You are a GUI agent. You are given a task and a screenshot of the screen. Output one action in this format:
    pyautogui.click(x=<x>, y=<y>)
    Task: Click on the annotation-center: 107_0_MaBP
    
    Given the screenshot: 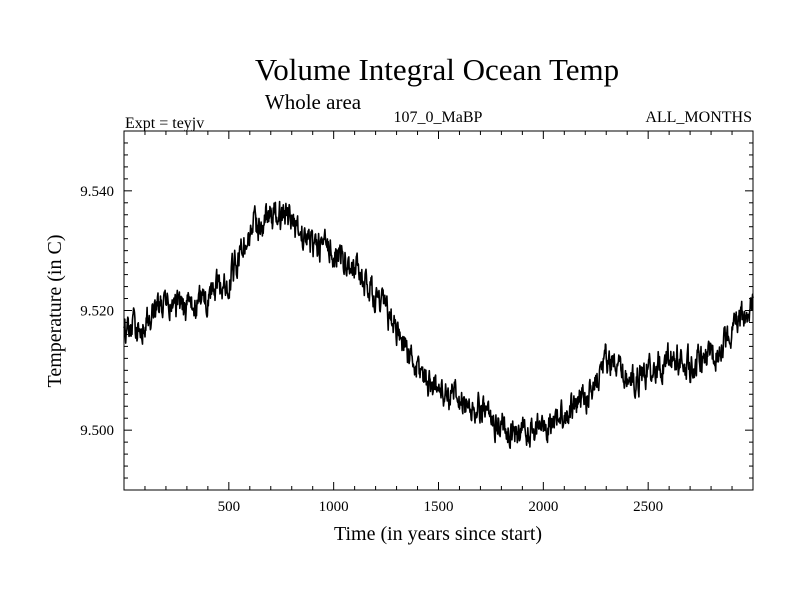 What is the action you would take?
    pyautogui.click(x=438, y=117)
    